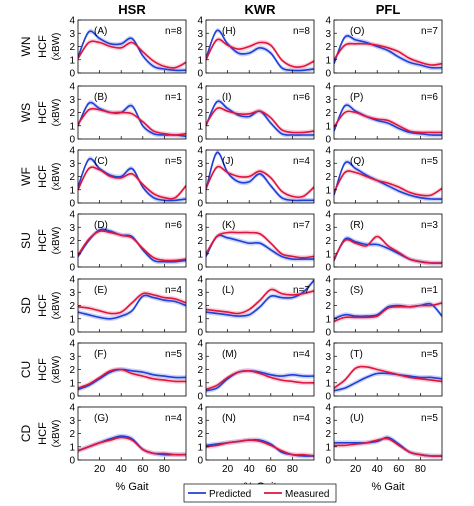 The image size is (474, 506). What do you see at coordinates (356, 469) in the screenshot?
I see `x-tick-label: 20` at bounding box center [356, 469].